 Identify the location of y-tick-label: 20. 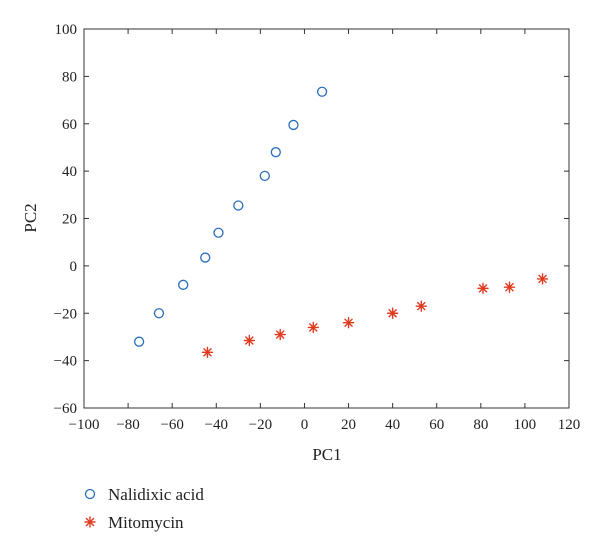
(69, 220).